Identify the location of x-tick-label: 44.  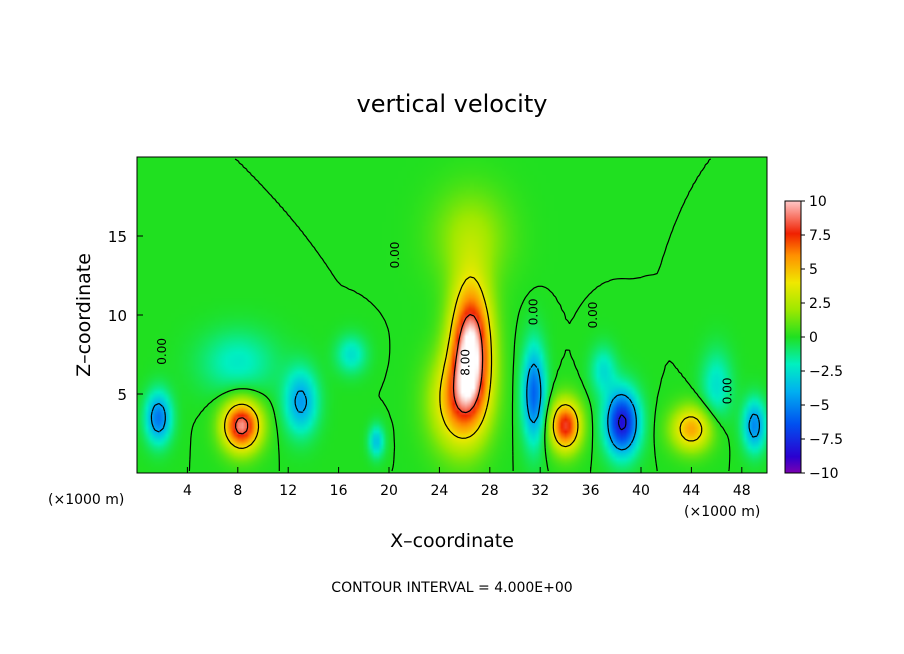
(691, 491).